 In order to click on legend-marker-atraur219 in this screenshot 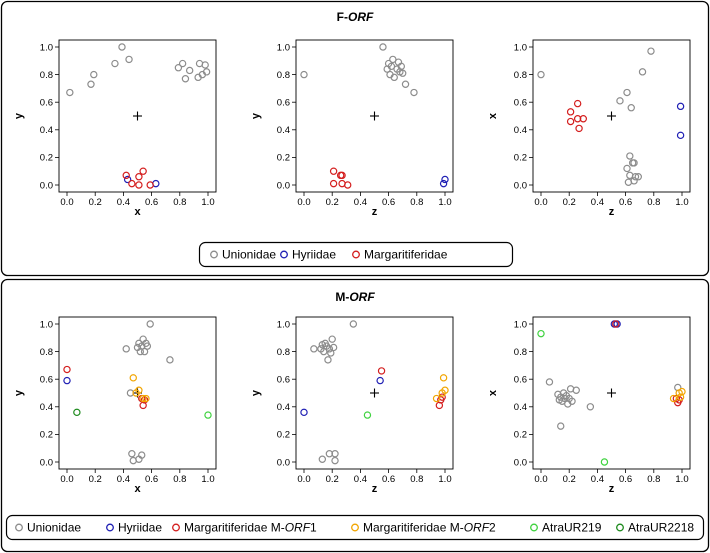, I will do `click(534, 527)`.